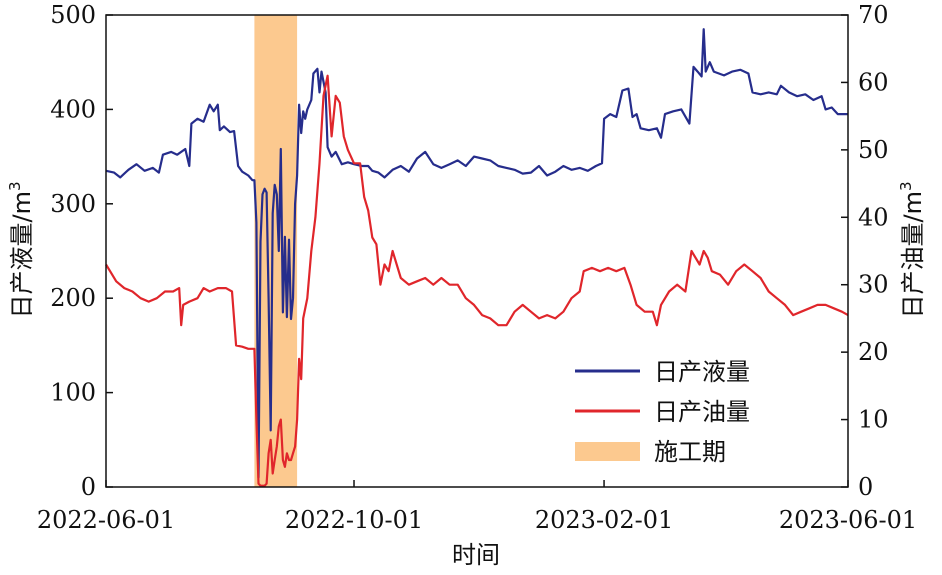 This screenshot has width=942, height=575. What do you see at coordinates (22, 254) in the screenshot?
I see `left-axis-title-text: 日产液量/m` at bounding box center [22, 254].